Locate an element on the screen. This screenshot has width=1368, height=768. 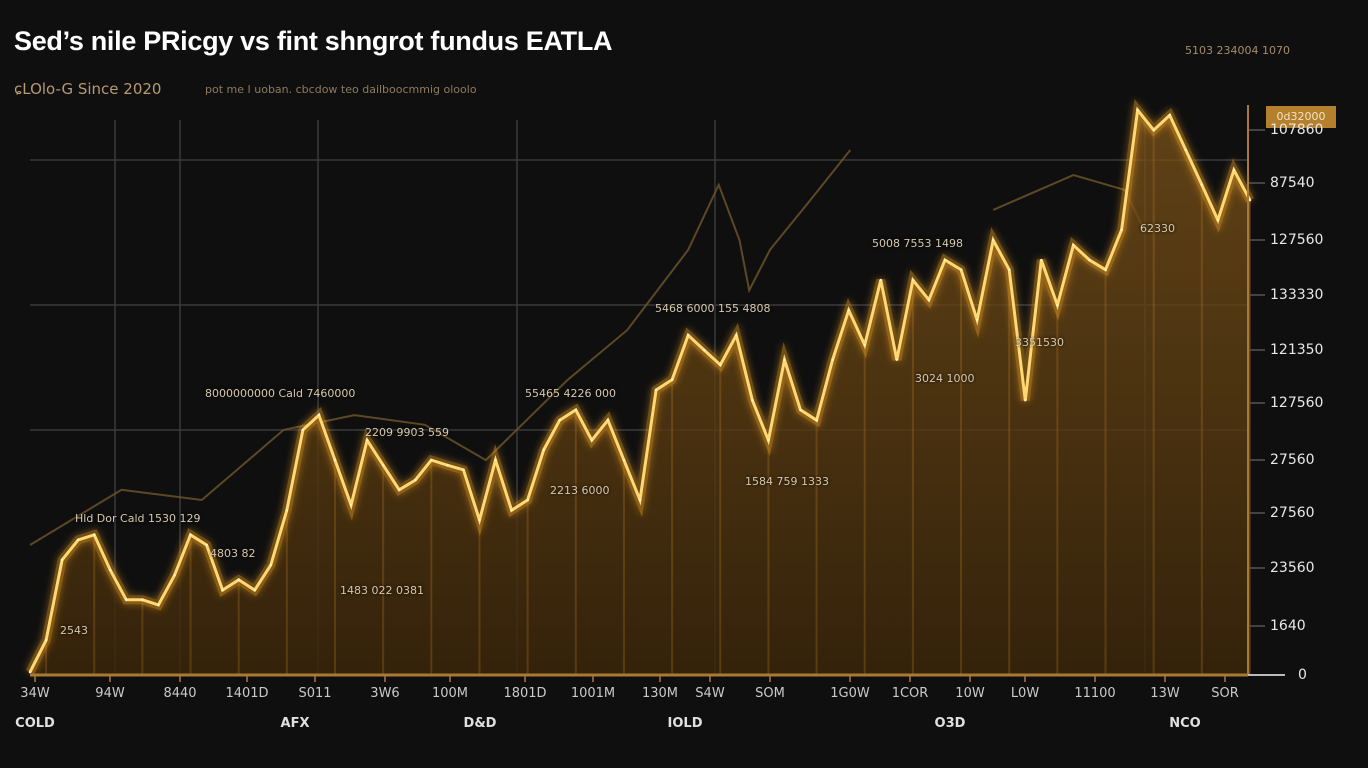
data-annotation: 2213 6000 is located at coordinates (580, 490).